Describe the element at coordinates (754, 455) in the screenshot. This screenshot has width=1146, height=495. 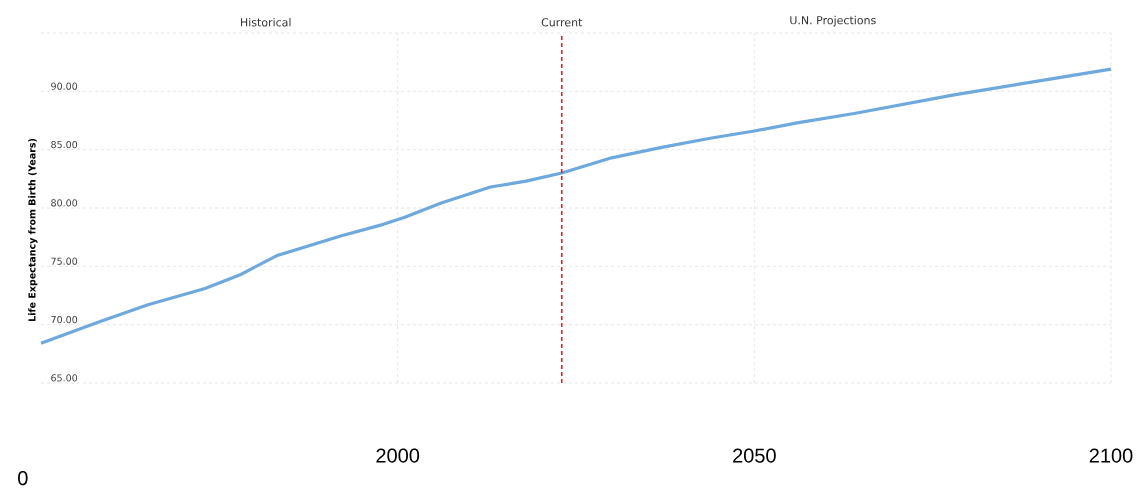
I see `x-tick-label: 2050` at that location.